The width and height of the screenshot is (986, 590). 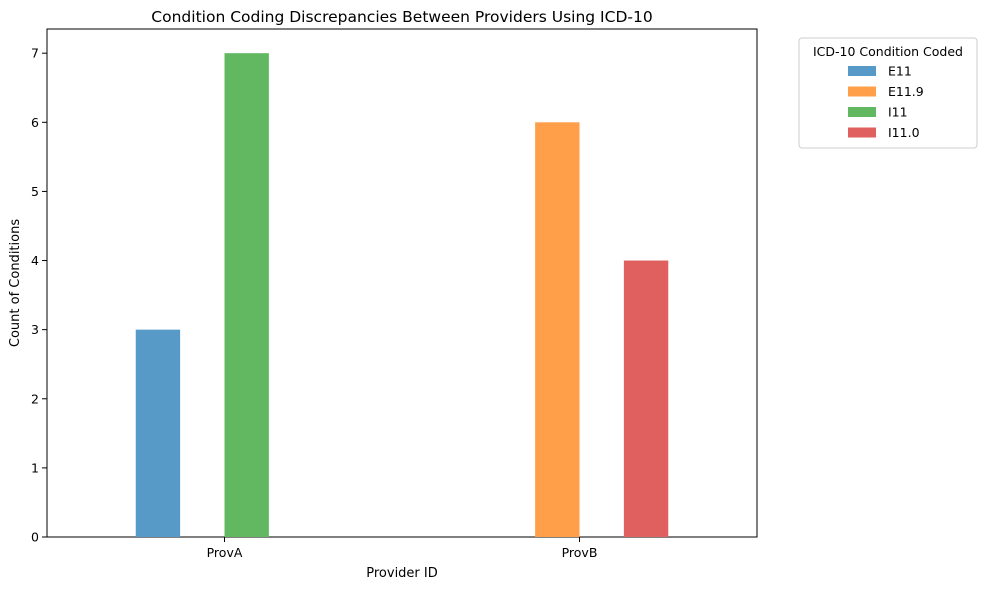 I want to click on legend-frame, so click(x=888, y=93).